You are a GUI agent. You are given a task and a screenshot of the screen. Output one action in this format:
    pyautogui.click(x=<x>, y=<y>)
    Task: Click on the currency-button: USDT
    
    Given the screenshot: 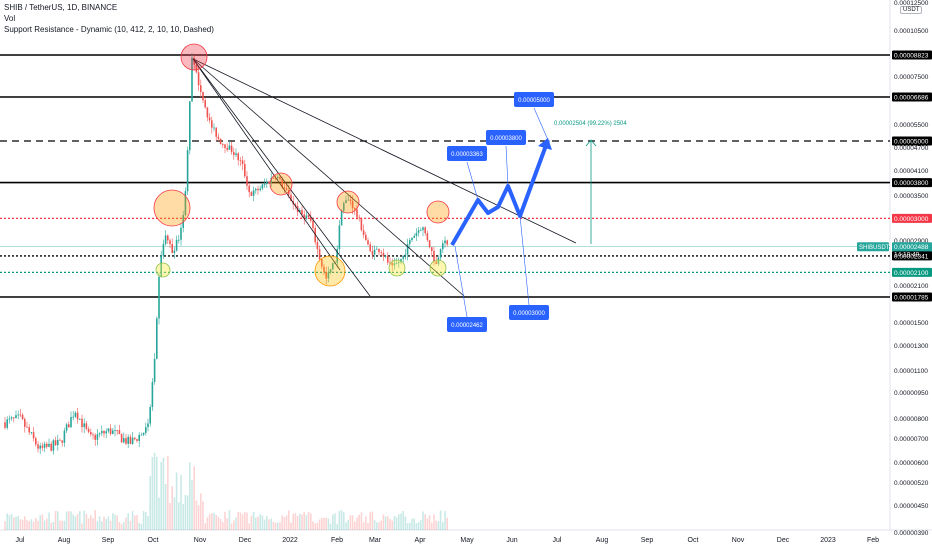 What is the action you would take?
    pyautogui.click(x=911, y=10)
    